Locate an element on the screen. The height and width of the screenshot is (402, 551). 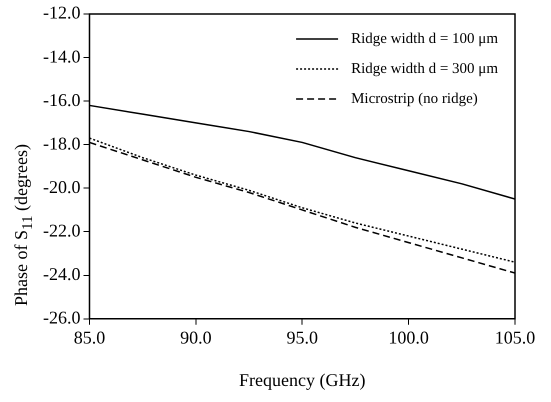
y-tick-label: -26.0 is located at coordinates (61, 318).